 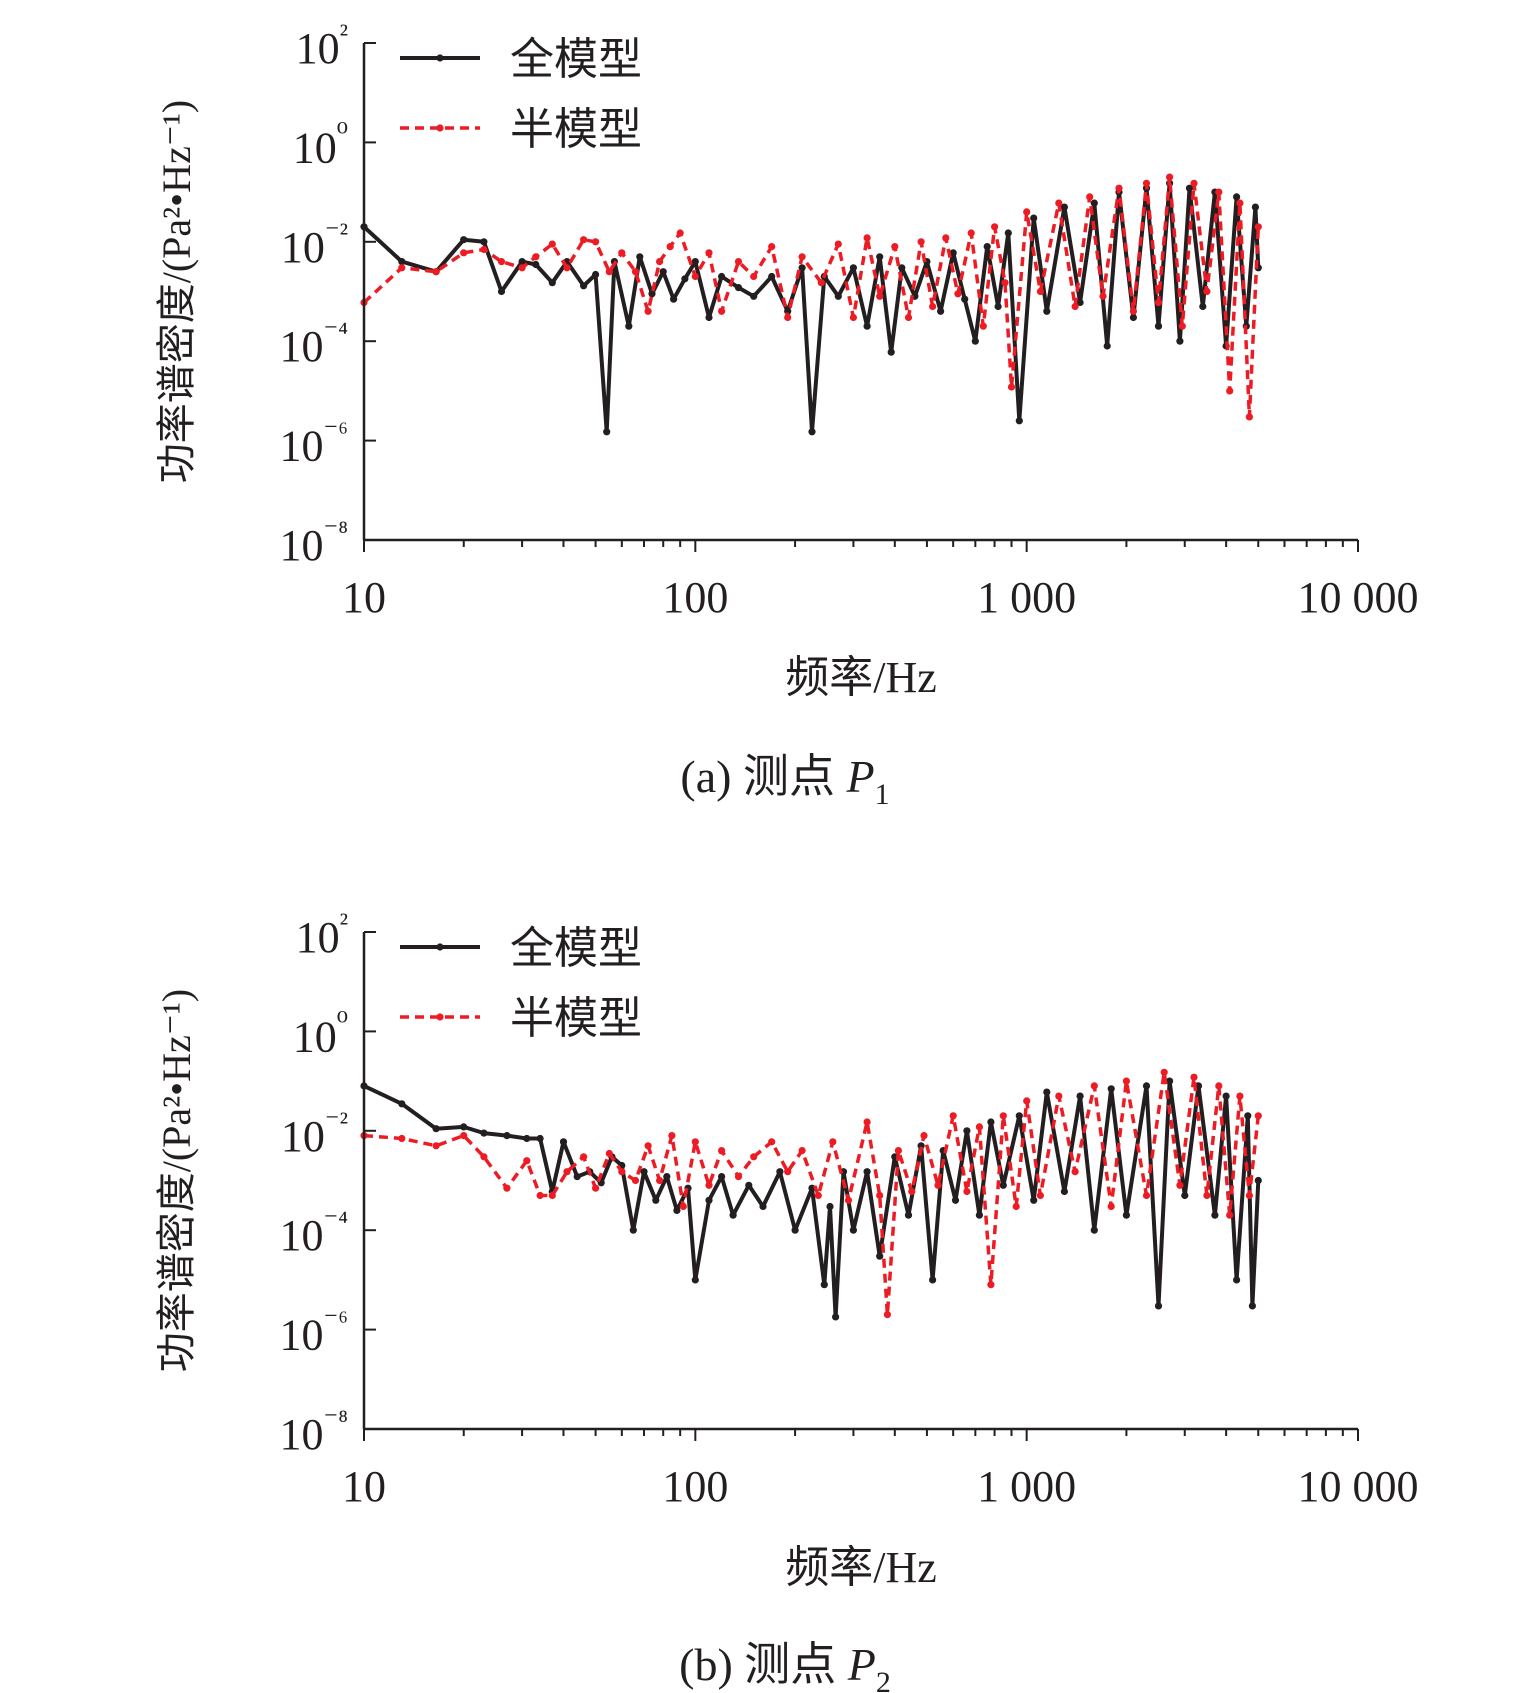 What do you see at coordinates (314, 1134) in the screenshot?
I see `y-tick-label: 10⁻²` at bounding box center [314, 1134].